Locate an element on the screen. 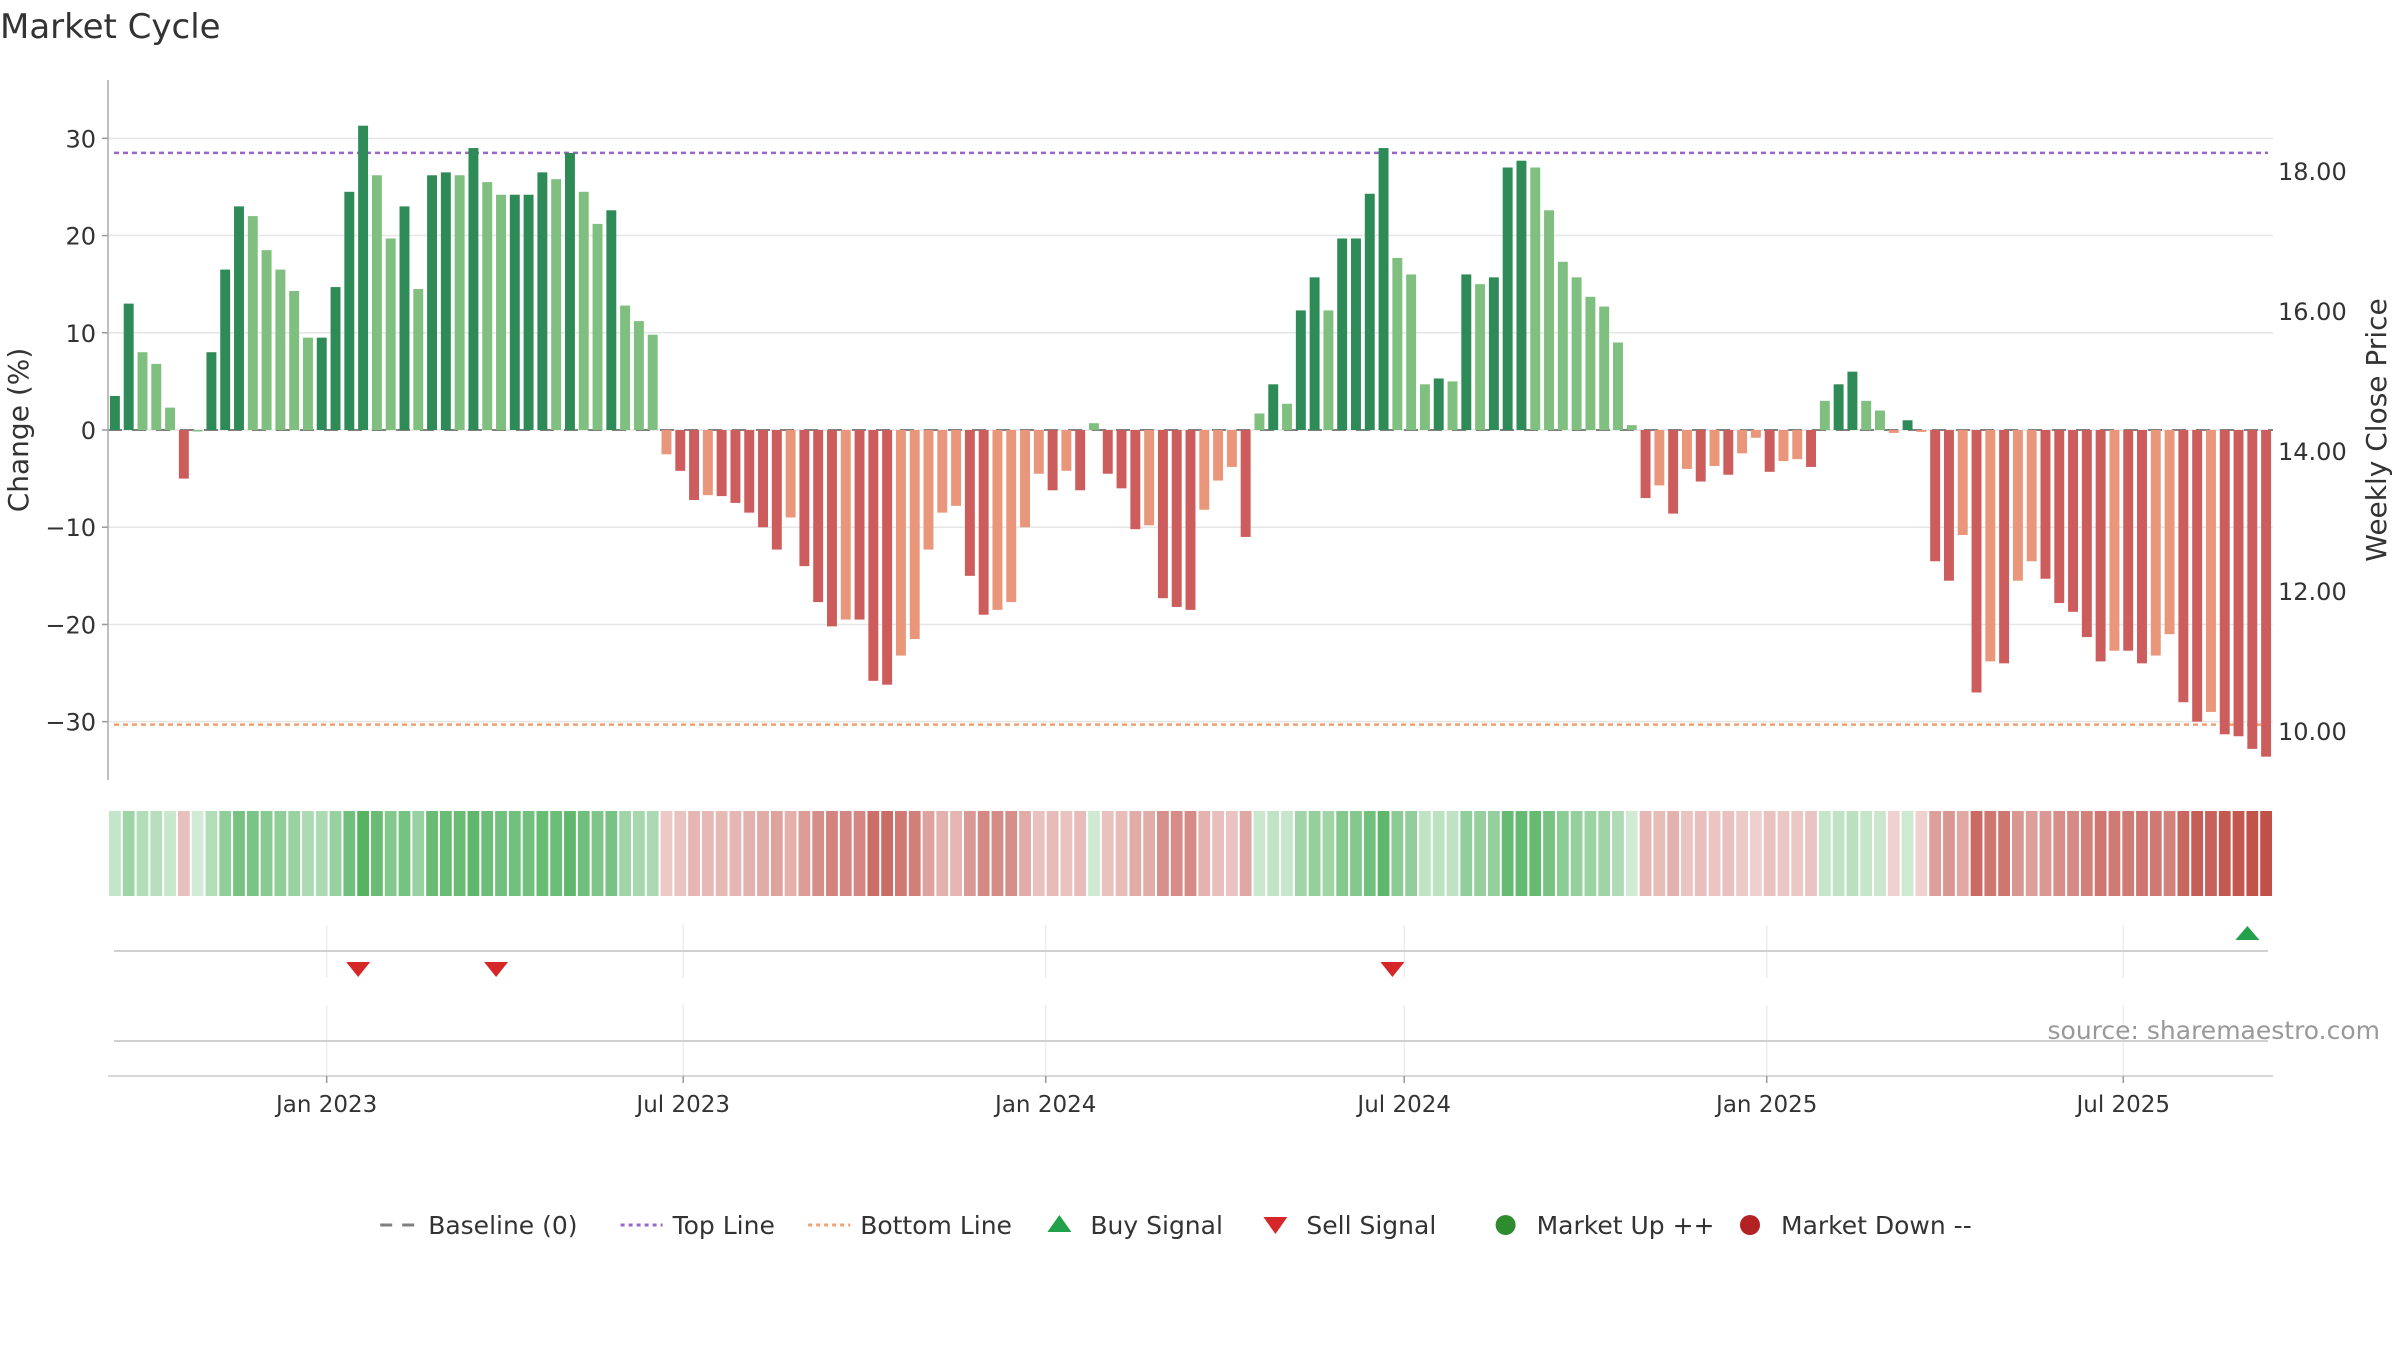  legend-item: Market Up ++ is located at coordinates (1605, 1225).